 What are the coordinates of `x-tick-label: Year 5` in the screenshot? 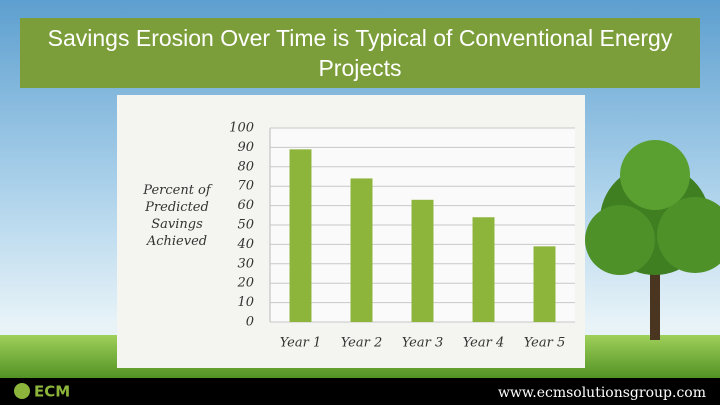 It's located at (545, 343).